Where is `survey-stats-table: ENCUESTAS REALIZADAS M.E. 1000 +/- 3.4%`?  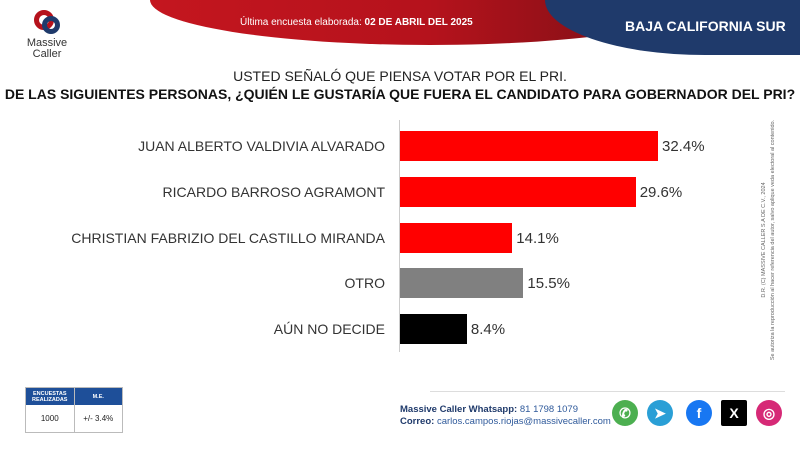
survey-stats-table: ENCUESTAS REALIZADAS M.E. 1000 +/- 3.4% is located at coordinates (74, 410).